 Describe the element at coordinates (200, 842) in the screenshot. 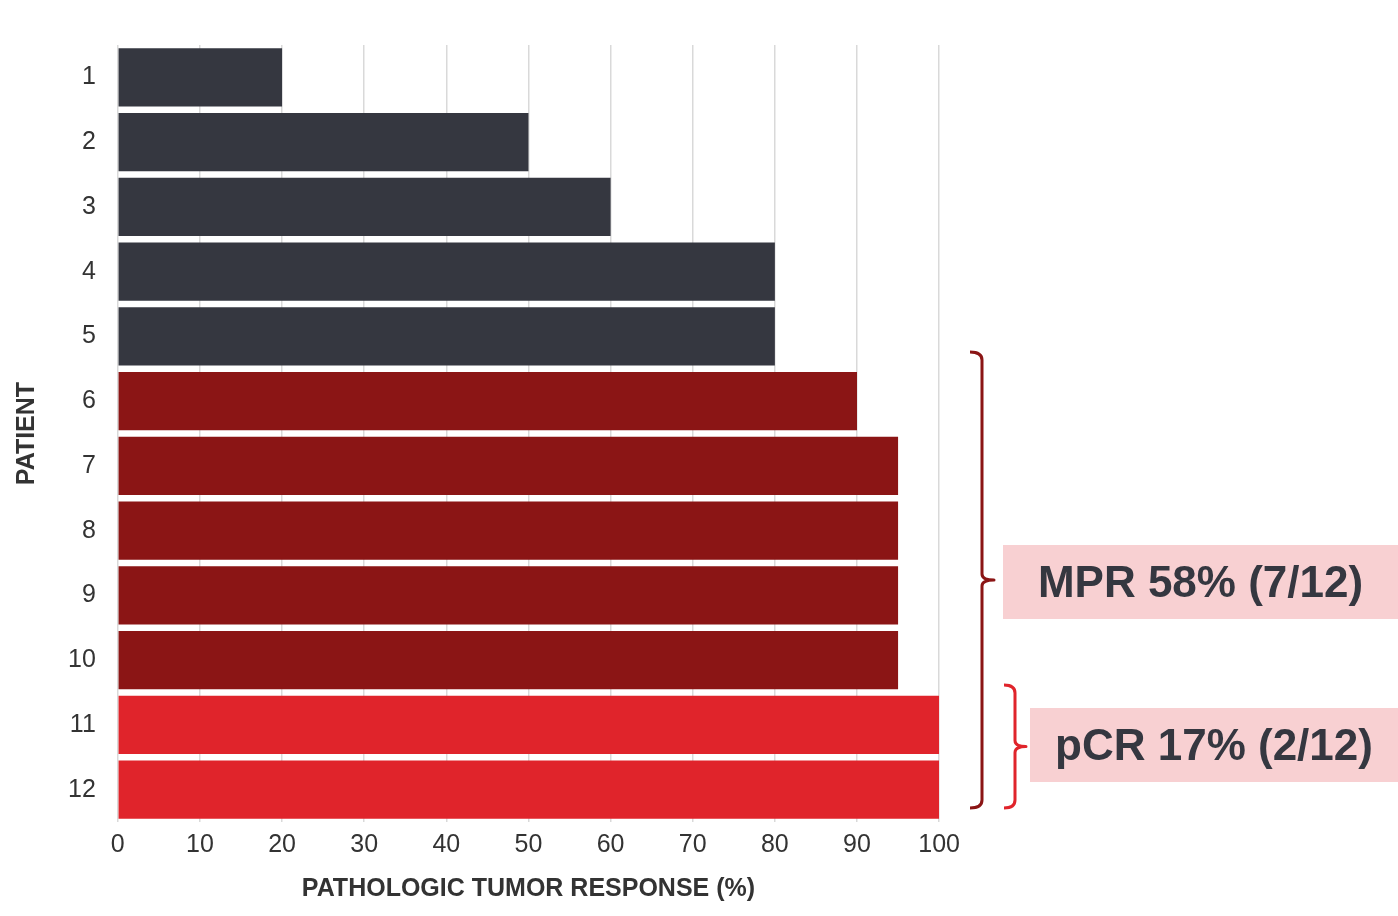

I see `x-tick-label: 10` at that location.